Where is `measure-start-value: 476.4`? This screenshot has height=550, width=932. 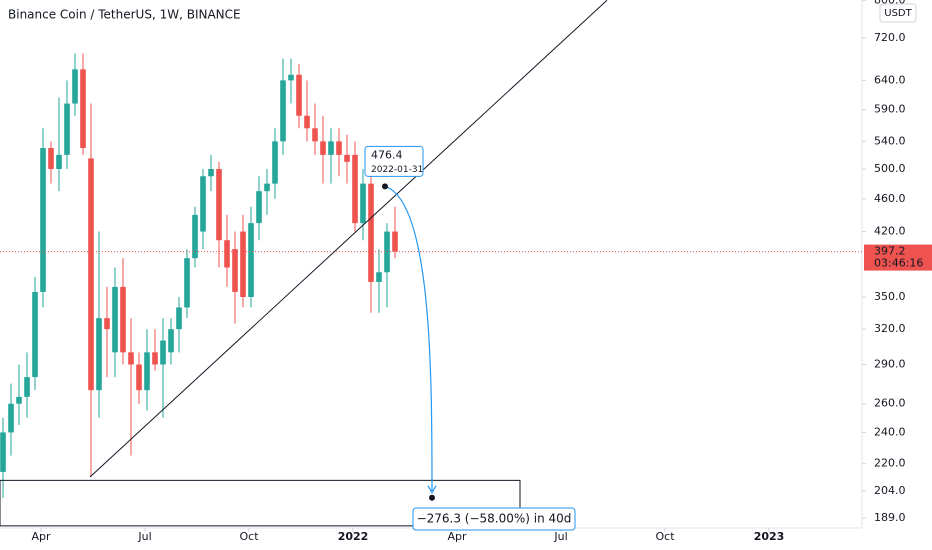
measure-start-value: 476.4 is located at coordinates (387, 154).